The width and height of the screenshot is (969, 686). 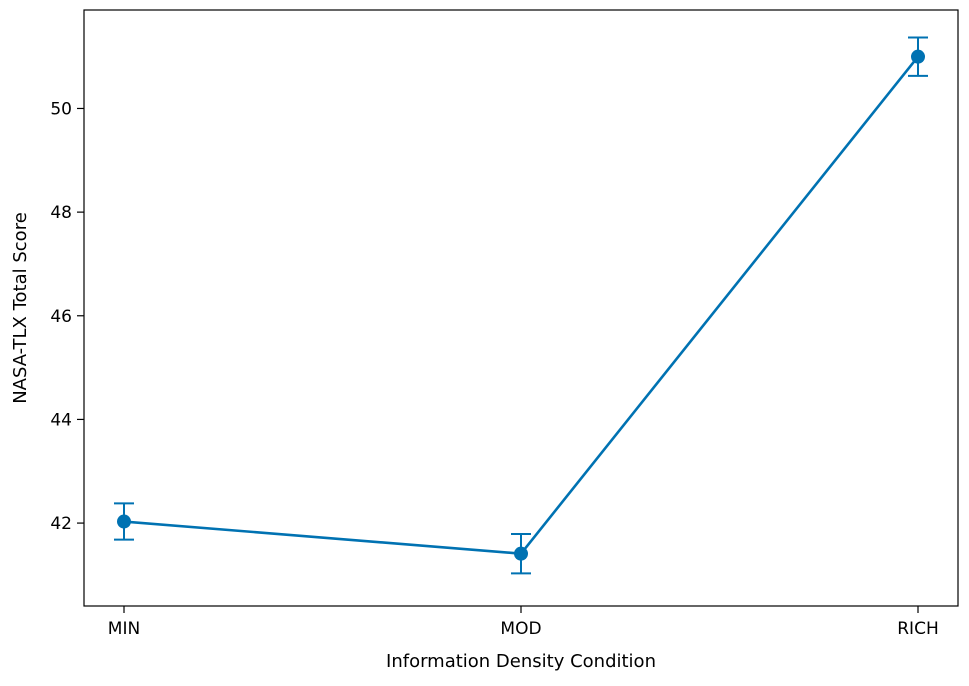 I want to click on y-tick-label: 50, so click(x=61, y=109).